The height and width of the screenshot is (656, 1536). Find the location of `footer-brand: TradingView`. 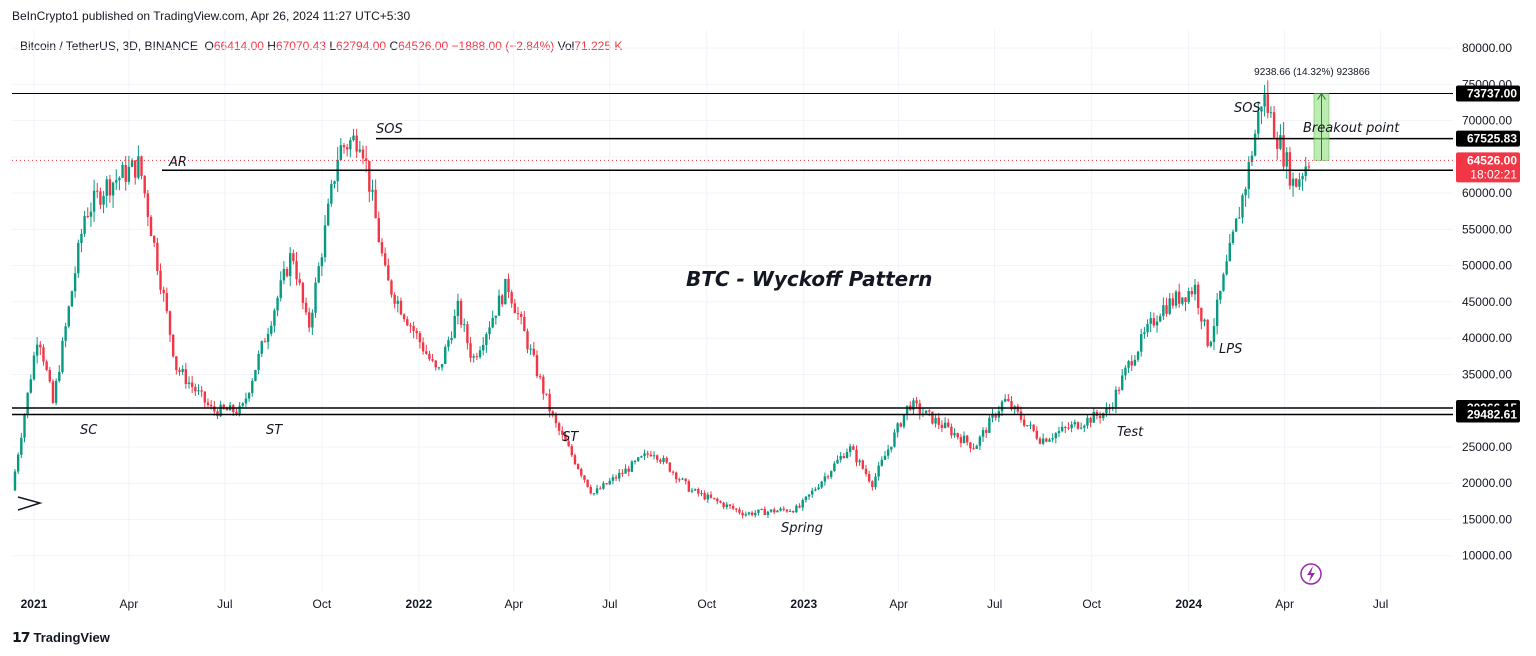

footer-brand: TradingView is located at coordinates (71, 637).